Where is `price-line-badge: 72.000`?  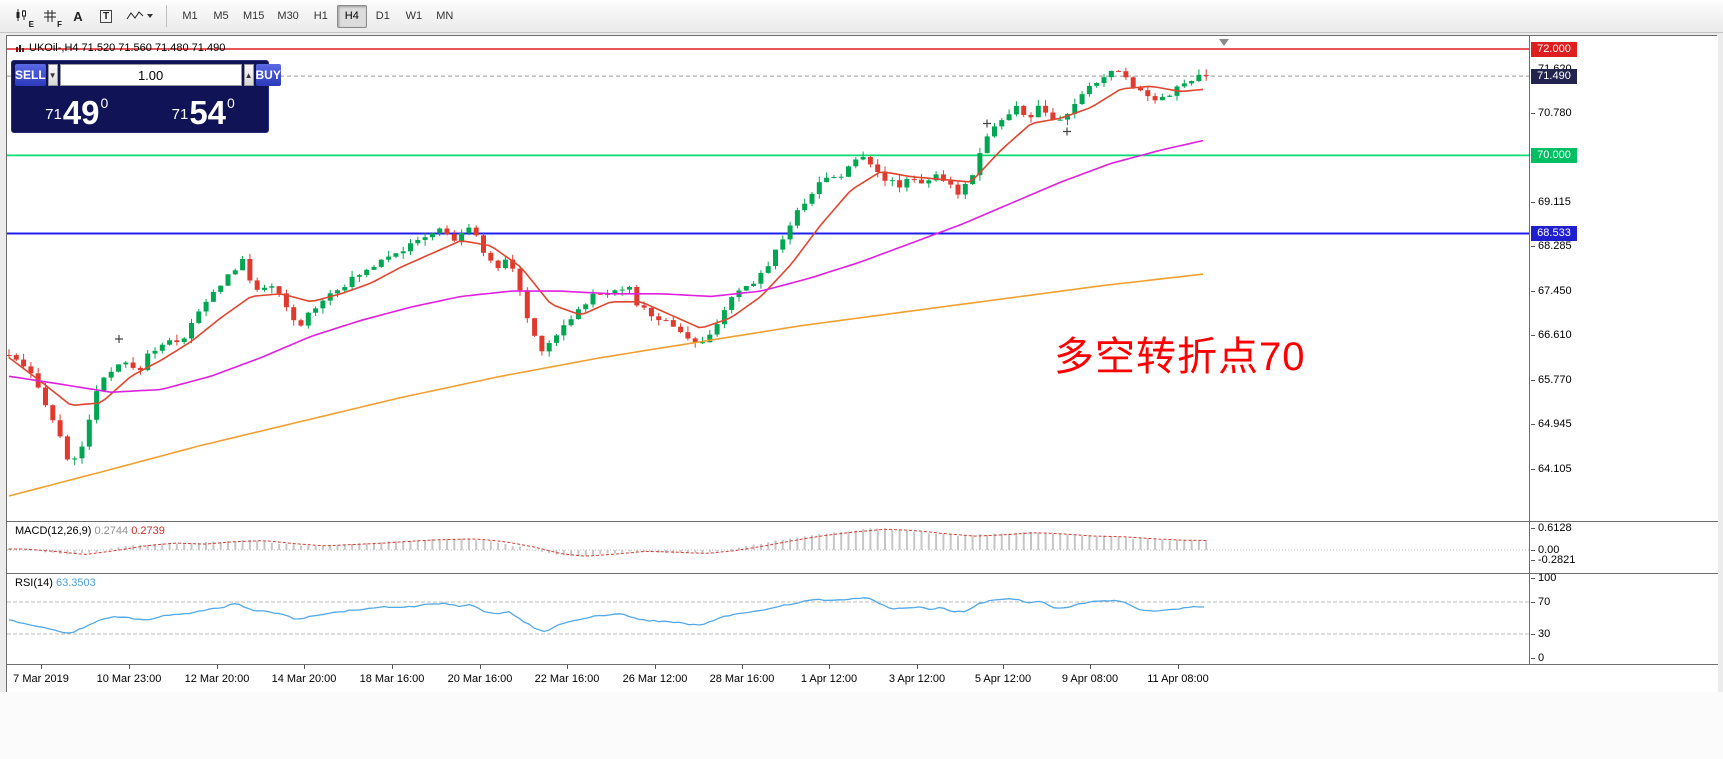
price-line-badge: 72.000 is located at coordinates (1554, 49).